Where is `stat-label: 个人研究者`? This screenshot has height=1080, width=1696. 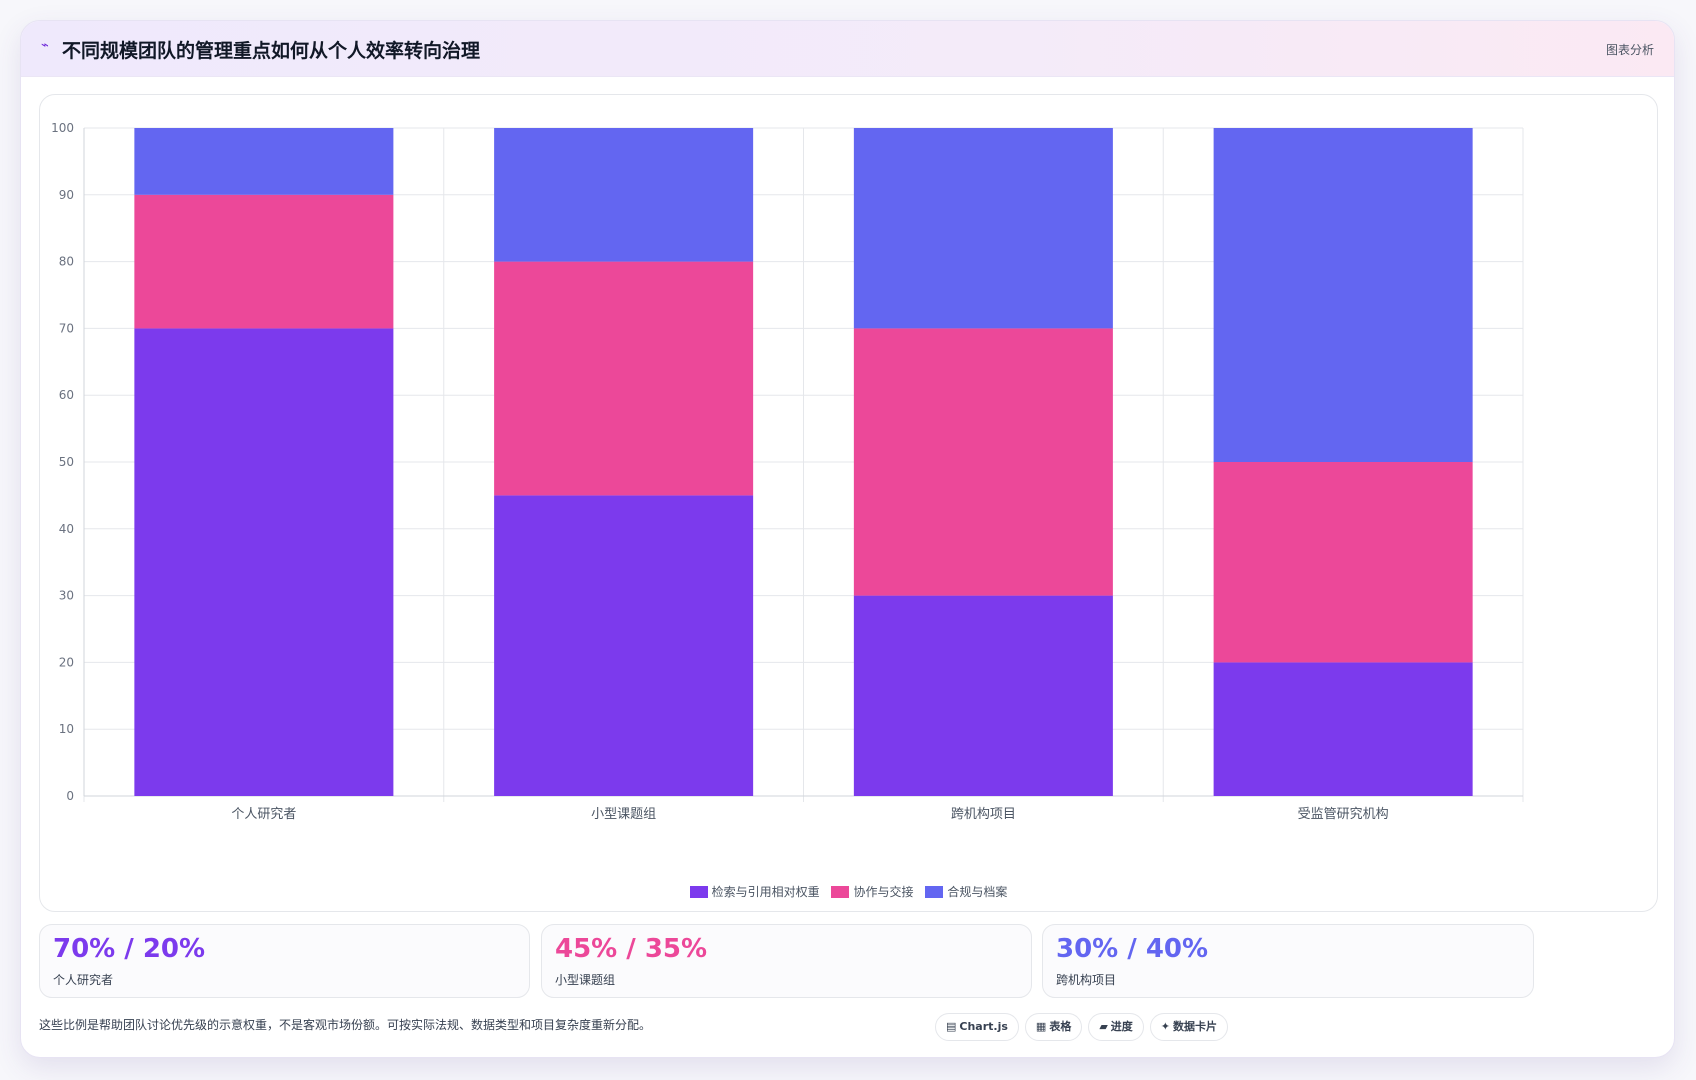
stat-label: 个人研究者 is located at coordinates (83, 980).